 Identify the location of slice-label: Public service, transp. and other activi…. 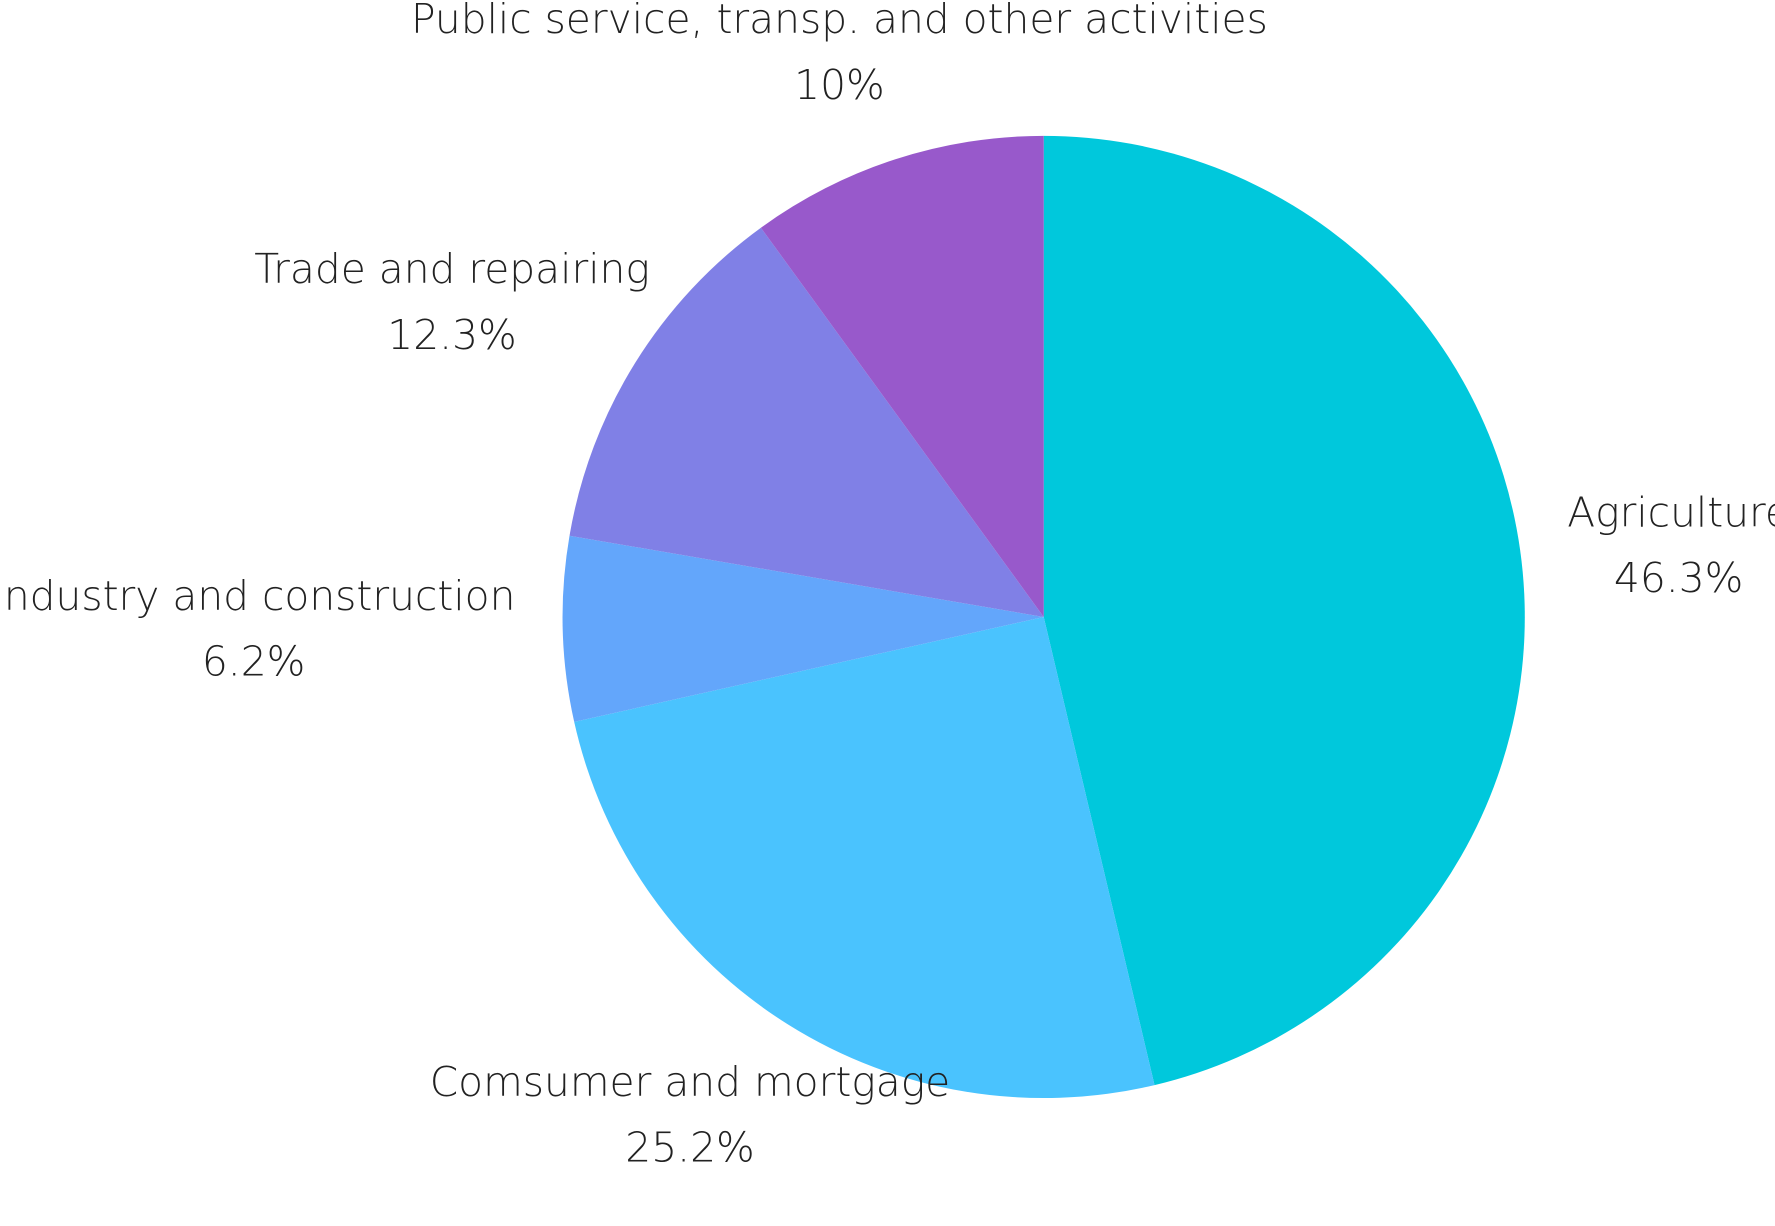
(839, 21).